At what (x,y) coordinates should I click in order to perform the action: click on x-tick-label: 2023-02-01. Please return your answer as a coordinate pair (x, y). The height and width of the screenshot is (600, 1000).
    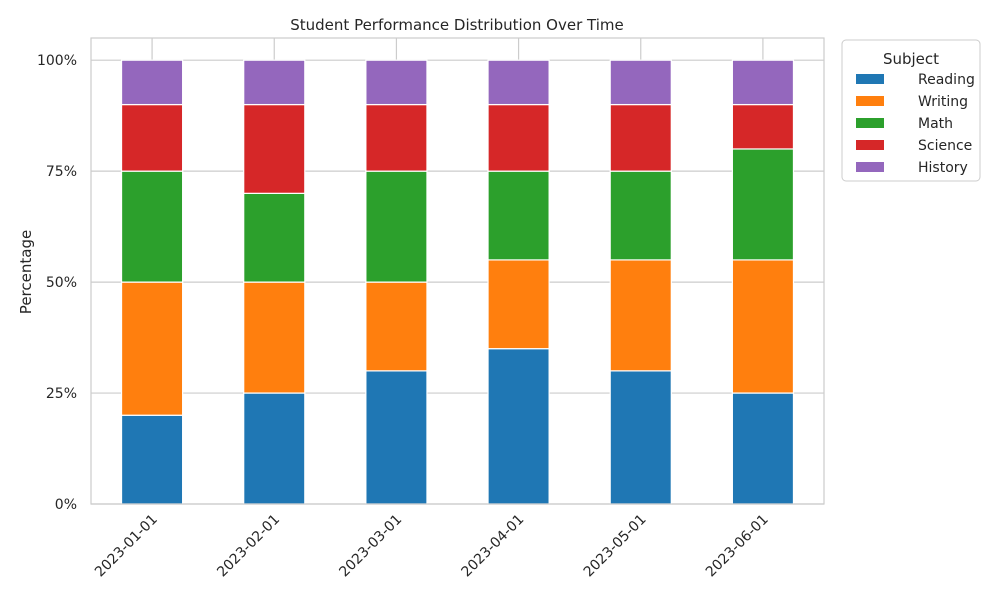
    Looking at the image, I should click on (248, 546).